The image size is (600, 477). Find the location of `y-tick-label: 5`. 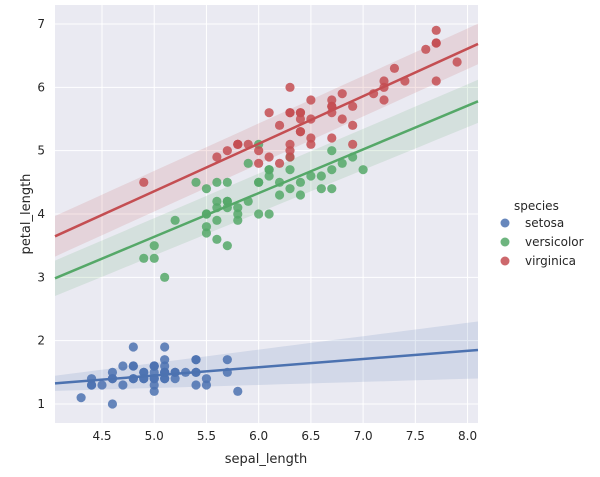

y-tick-label: 5 is located at coordinates (41, 151).